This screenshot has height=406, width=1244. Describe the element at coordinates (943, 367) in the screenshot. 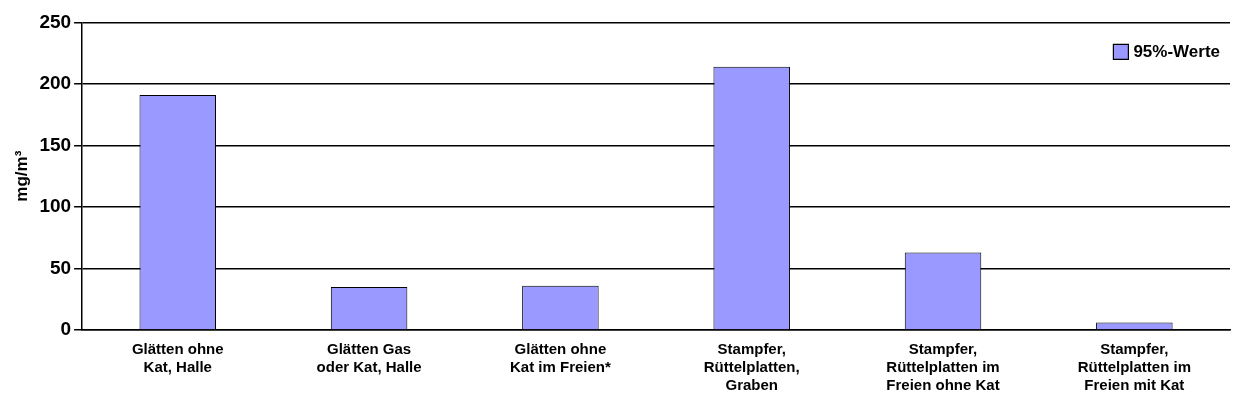

I see `x-tick-label: Stampfer, Rüttelplatten im Freien ohne Kat` at that location.